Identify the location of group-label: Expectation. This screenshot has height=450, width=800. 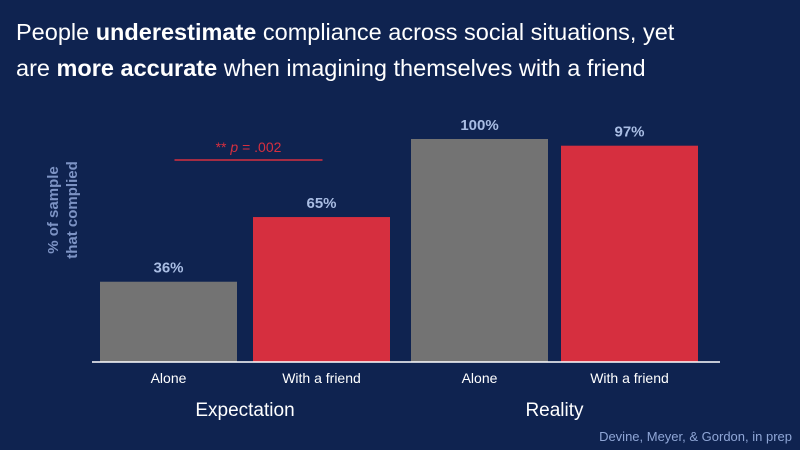
(244, 410).